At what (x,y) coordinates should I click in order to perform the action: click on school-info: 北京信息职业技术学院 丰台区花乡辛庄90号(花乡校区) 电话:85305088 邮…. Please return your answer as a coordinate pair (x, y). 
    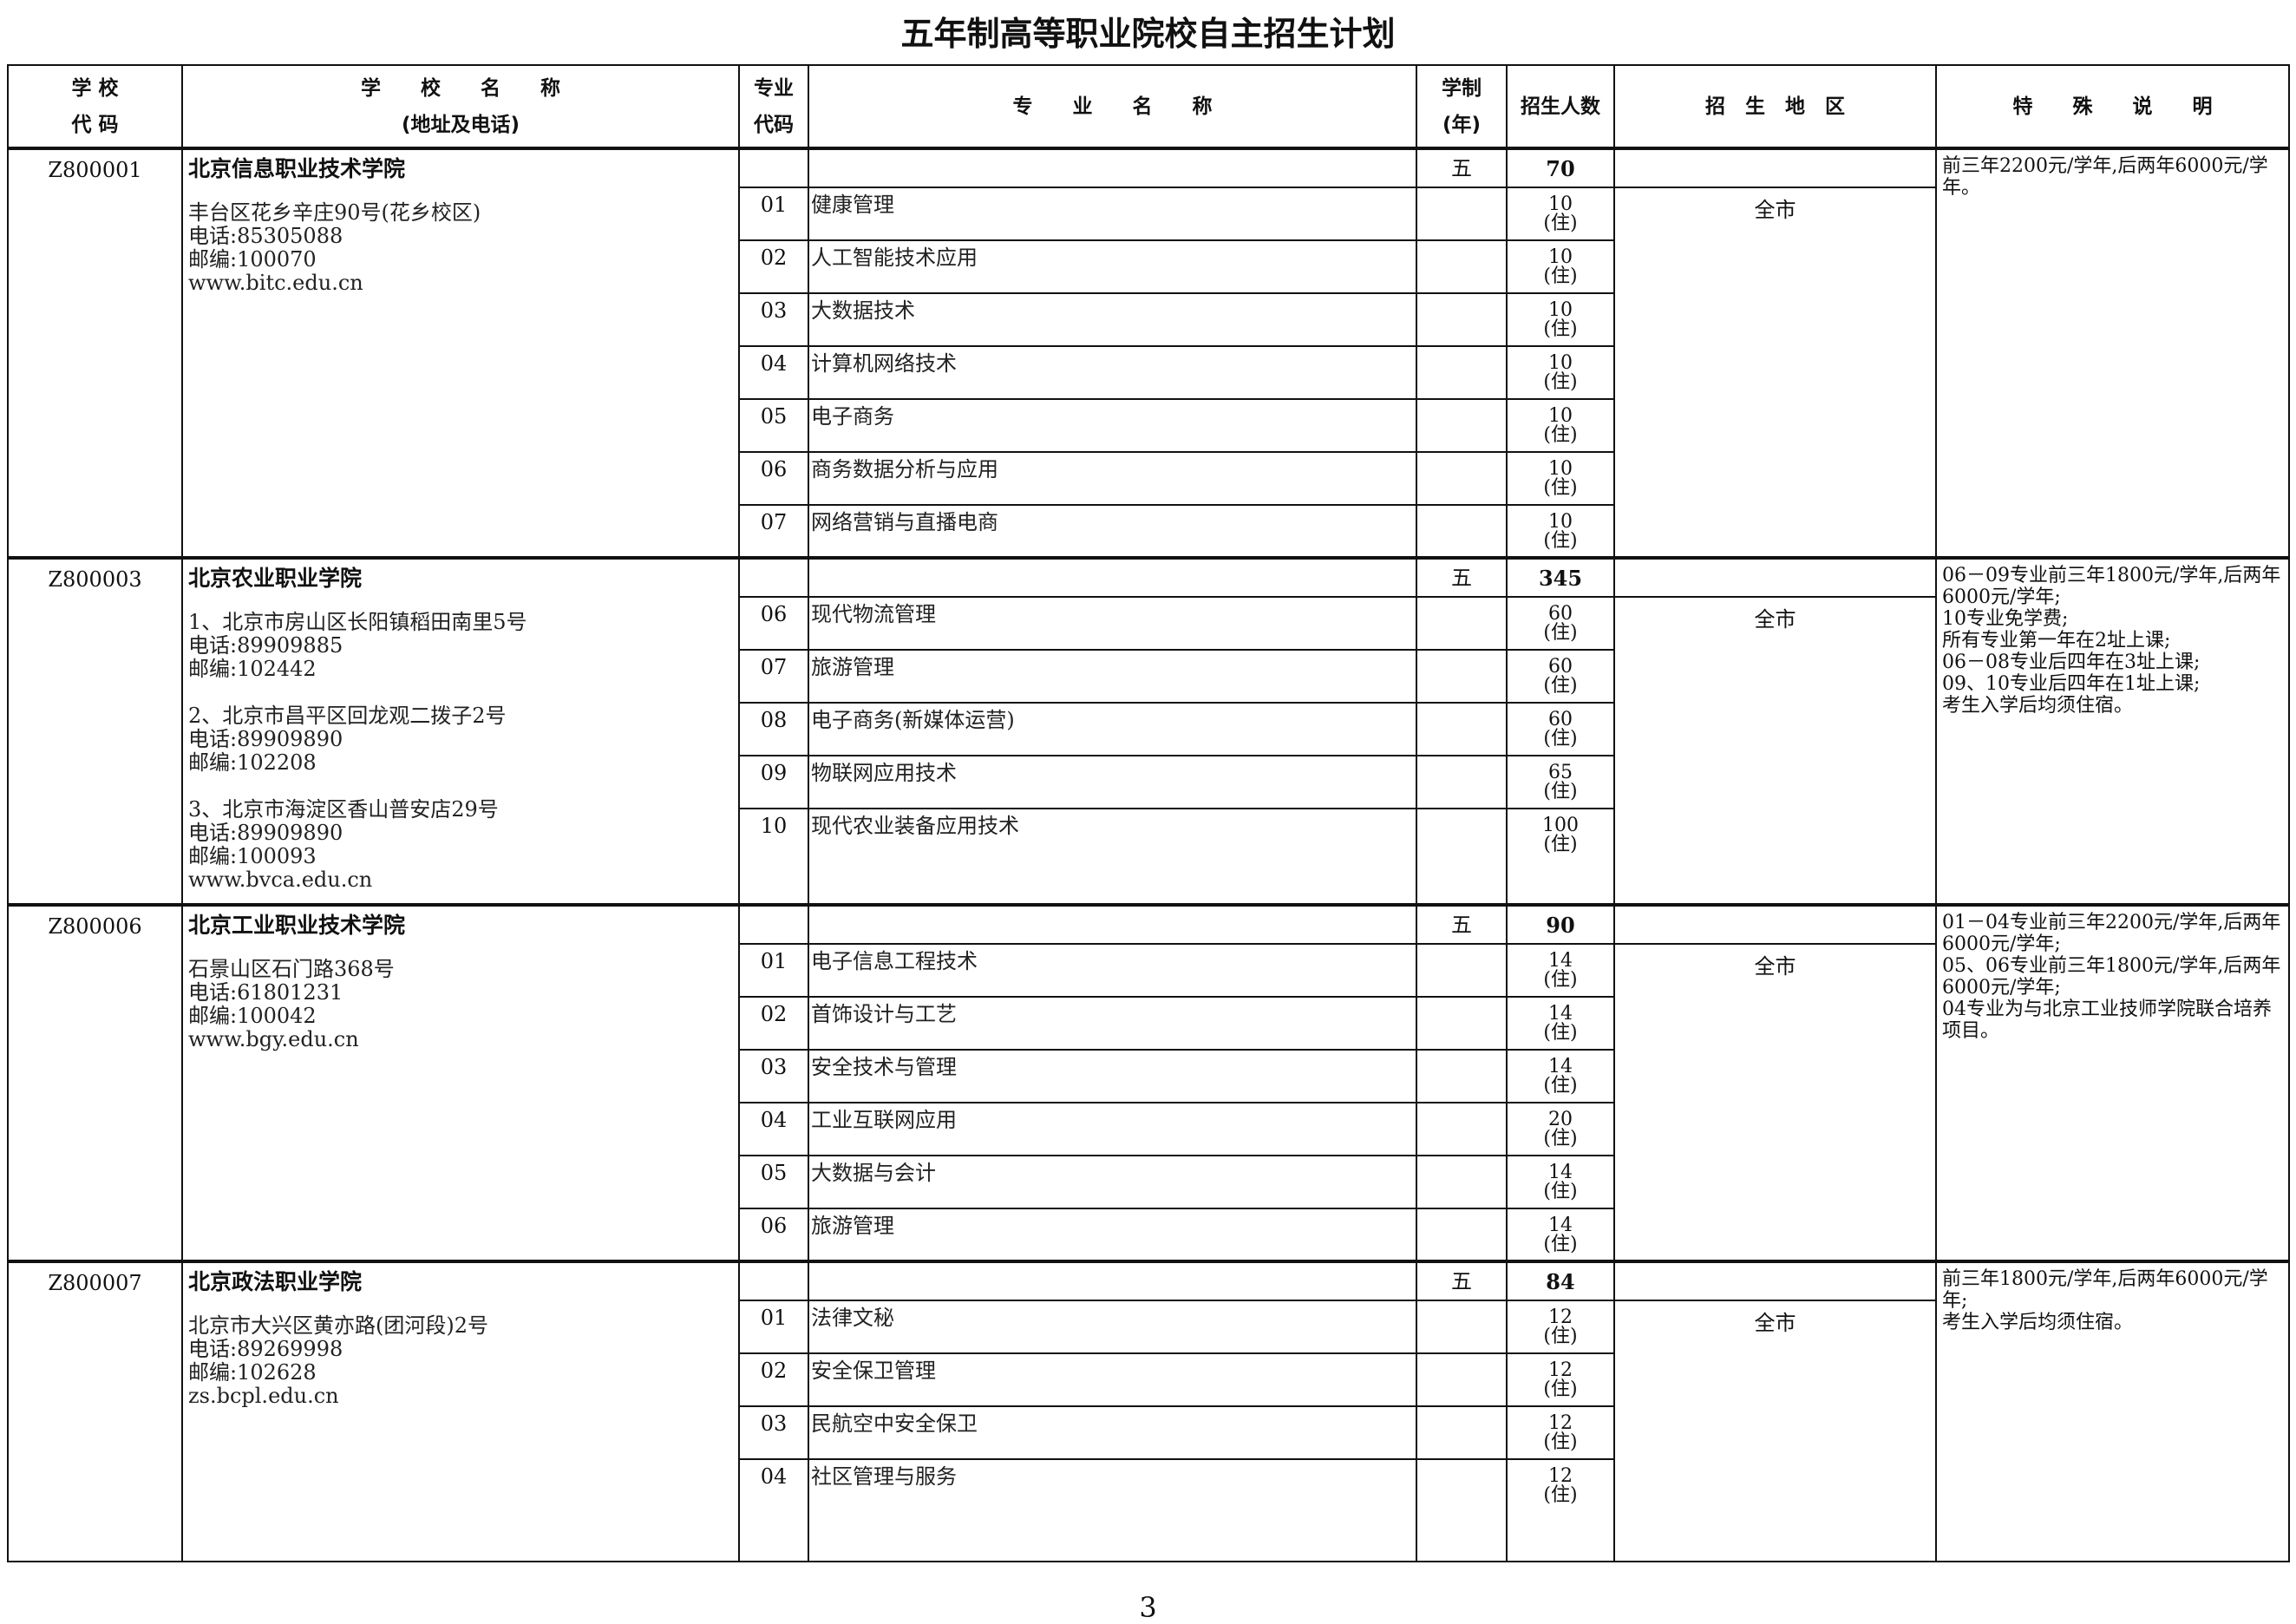
    Looking at the image, I should click on (460, 353).